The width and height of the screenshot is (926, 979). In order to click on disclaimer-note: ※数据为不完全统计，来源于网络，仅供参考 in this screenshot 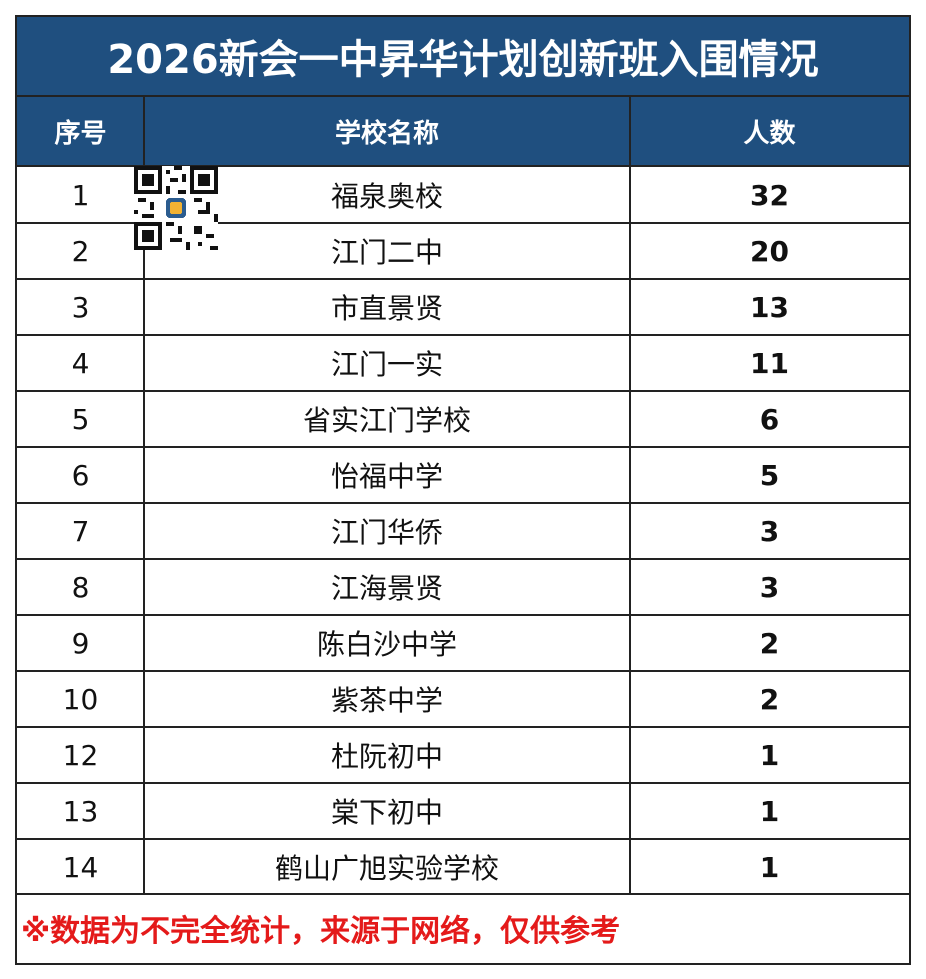, I will do `click(321, 931)`.